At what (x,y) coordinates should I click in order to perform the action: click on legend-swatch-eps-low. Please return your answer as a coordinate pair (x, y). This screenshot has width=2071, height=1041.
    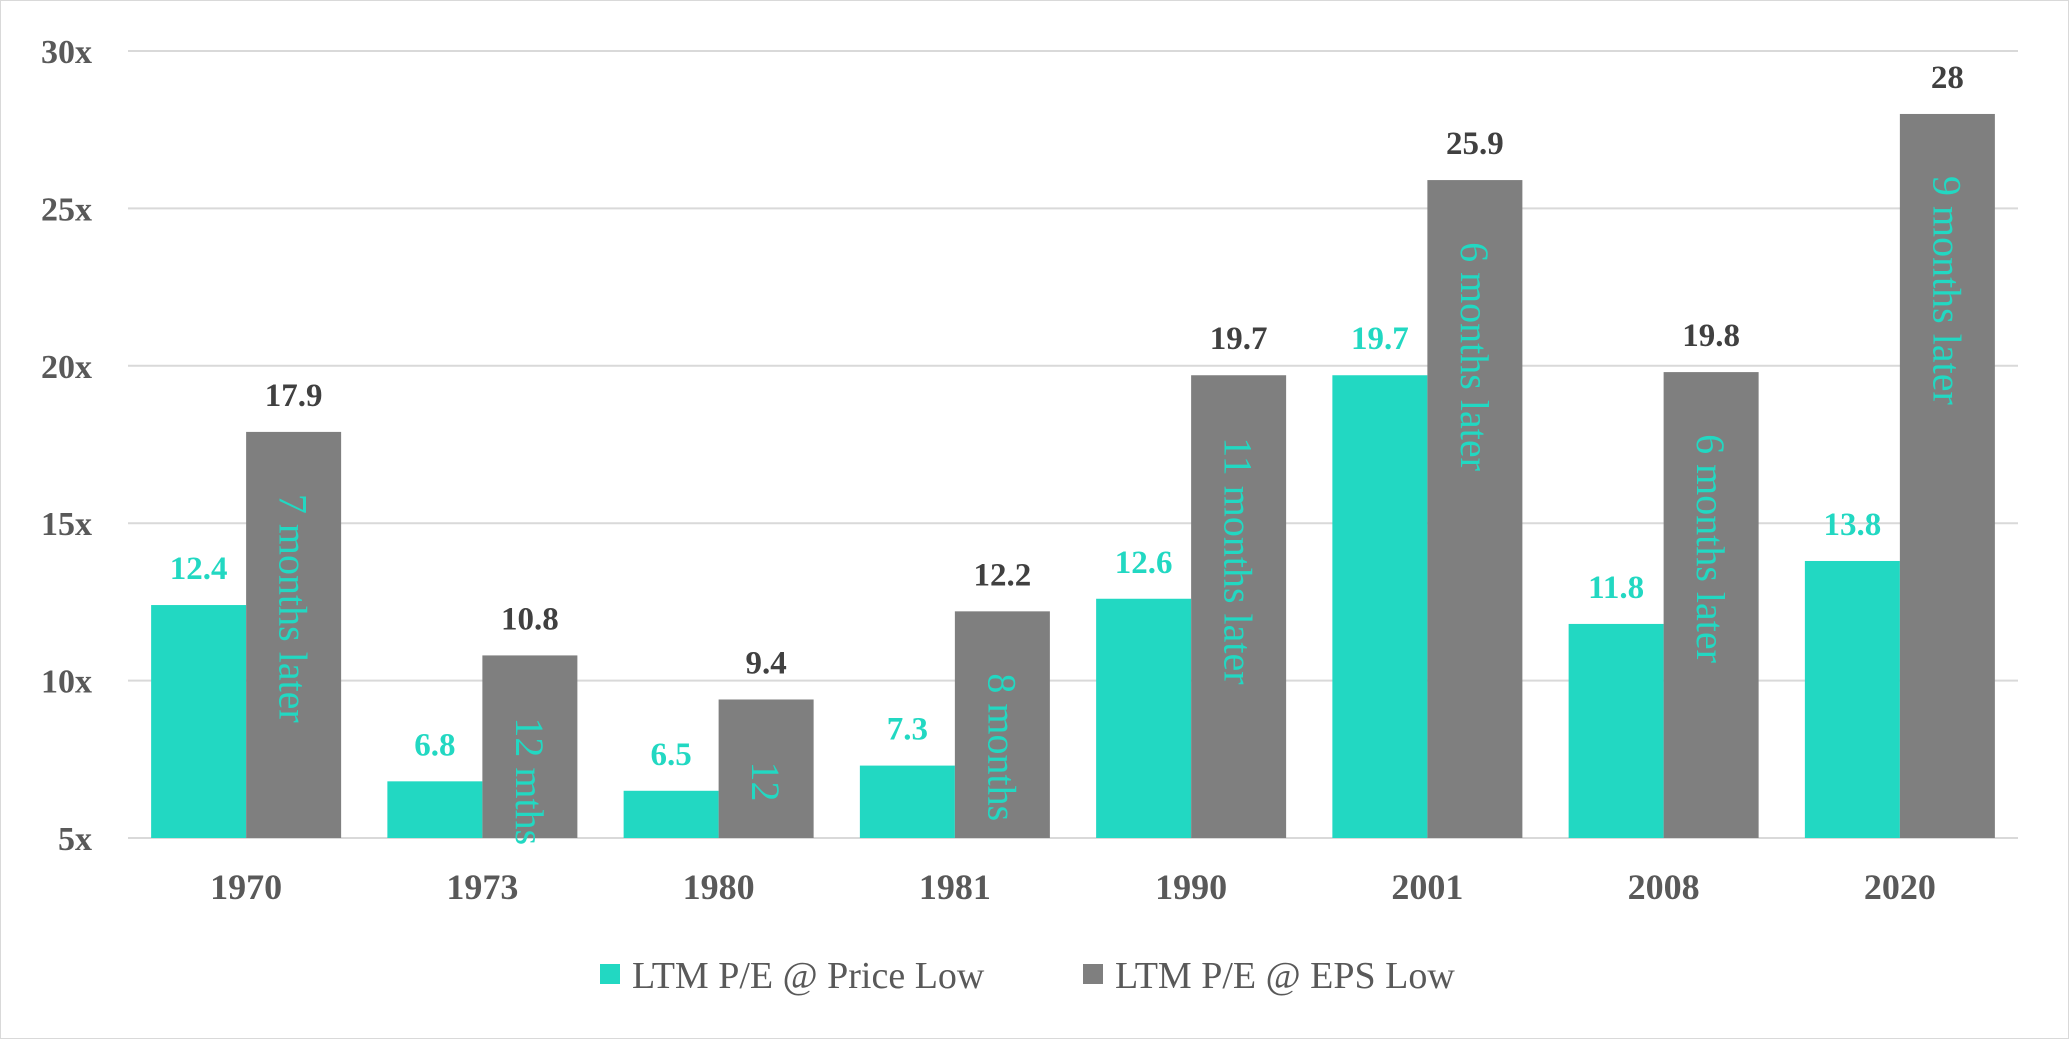
    Looking at the image, I should click on (1093, 974).